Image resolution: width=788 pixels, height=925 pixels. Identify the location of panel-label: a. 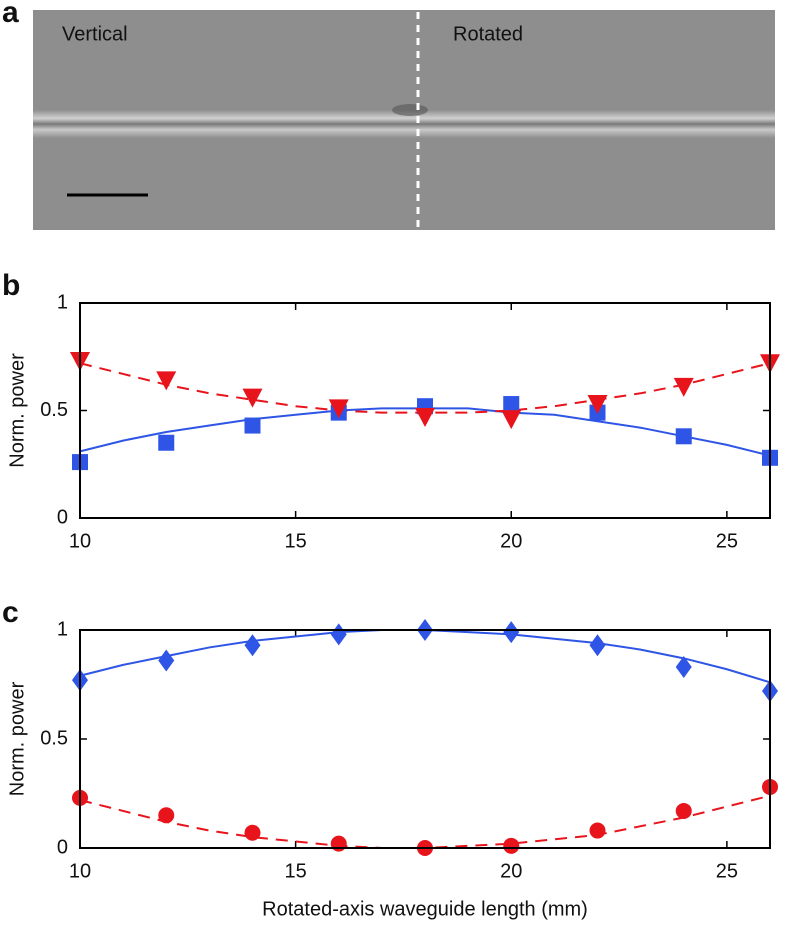
(10, 14).